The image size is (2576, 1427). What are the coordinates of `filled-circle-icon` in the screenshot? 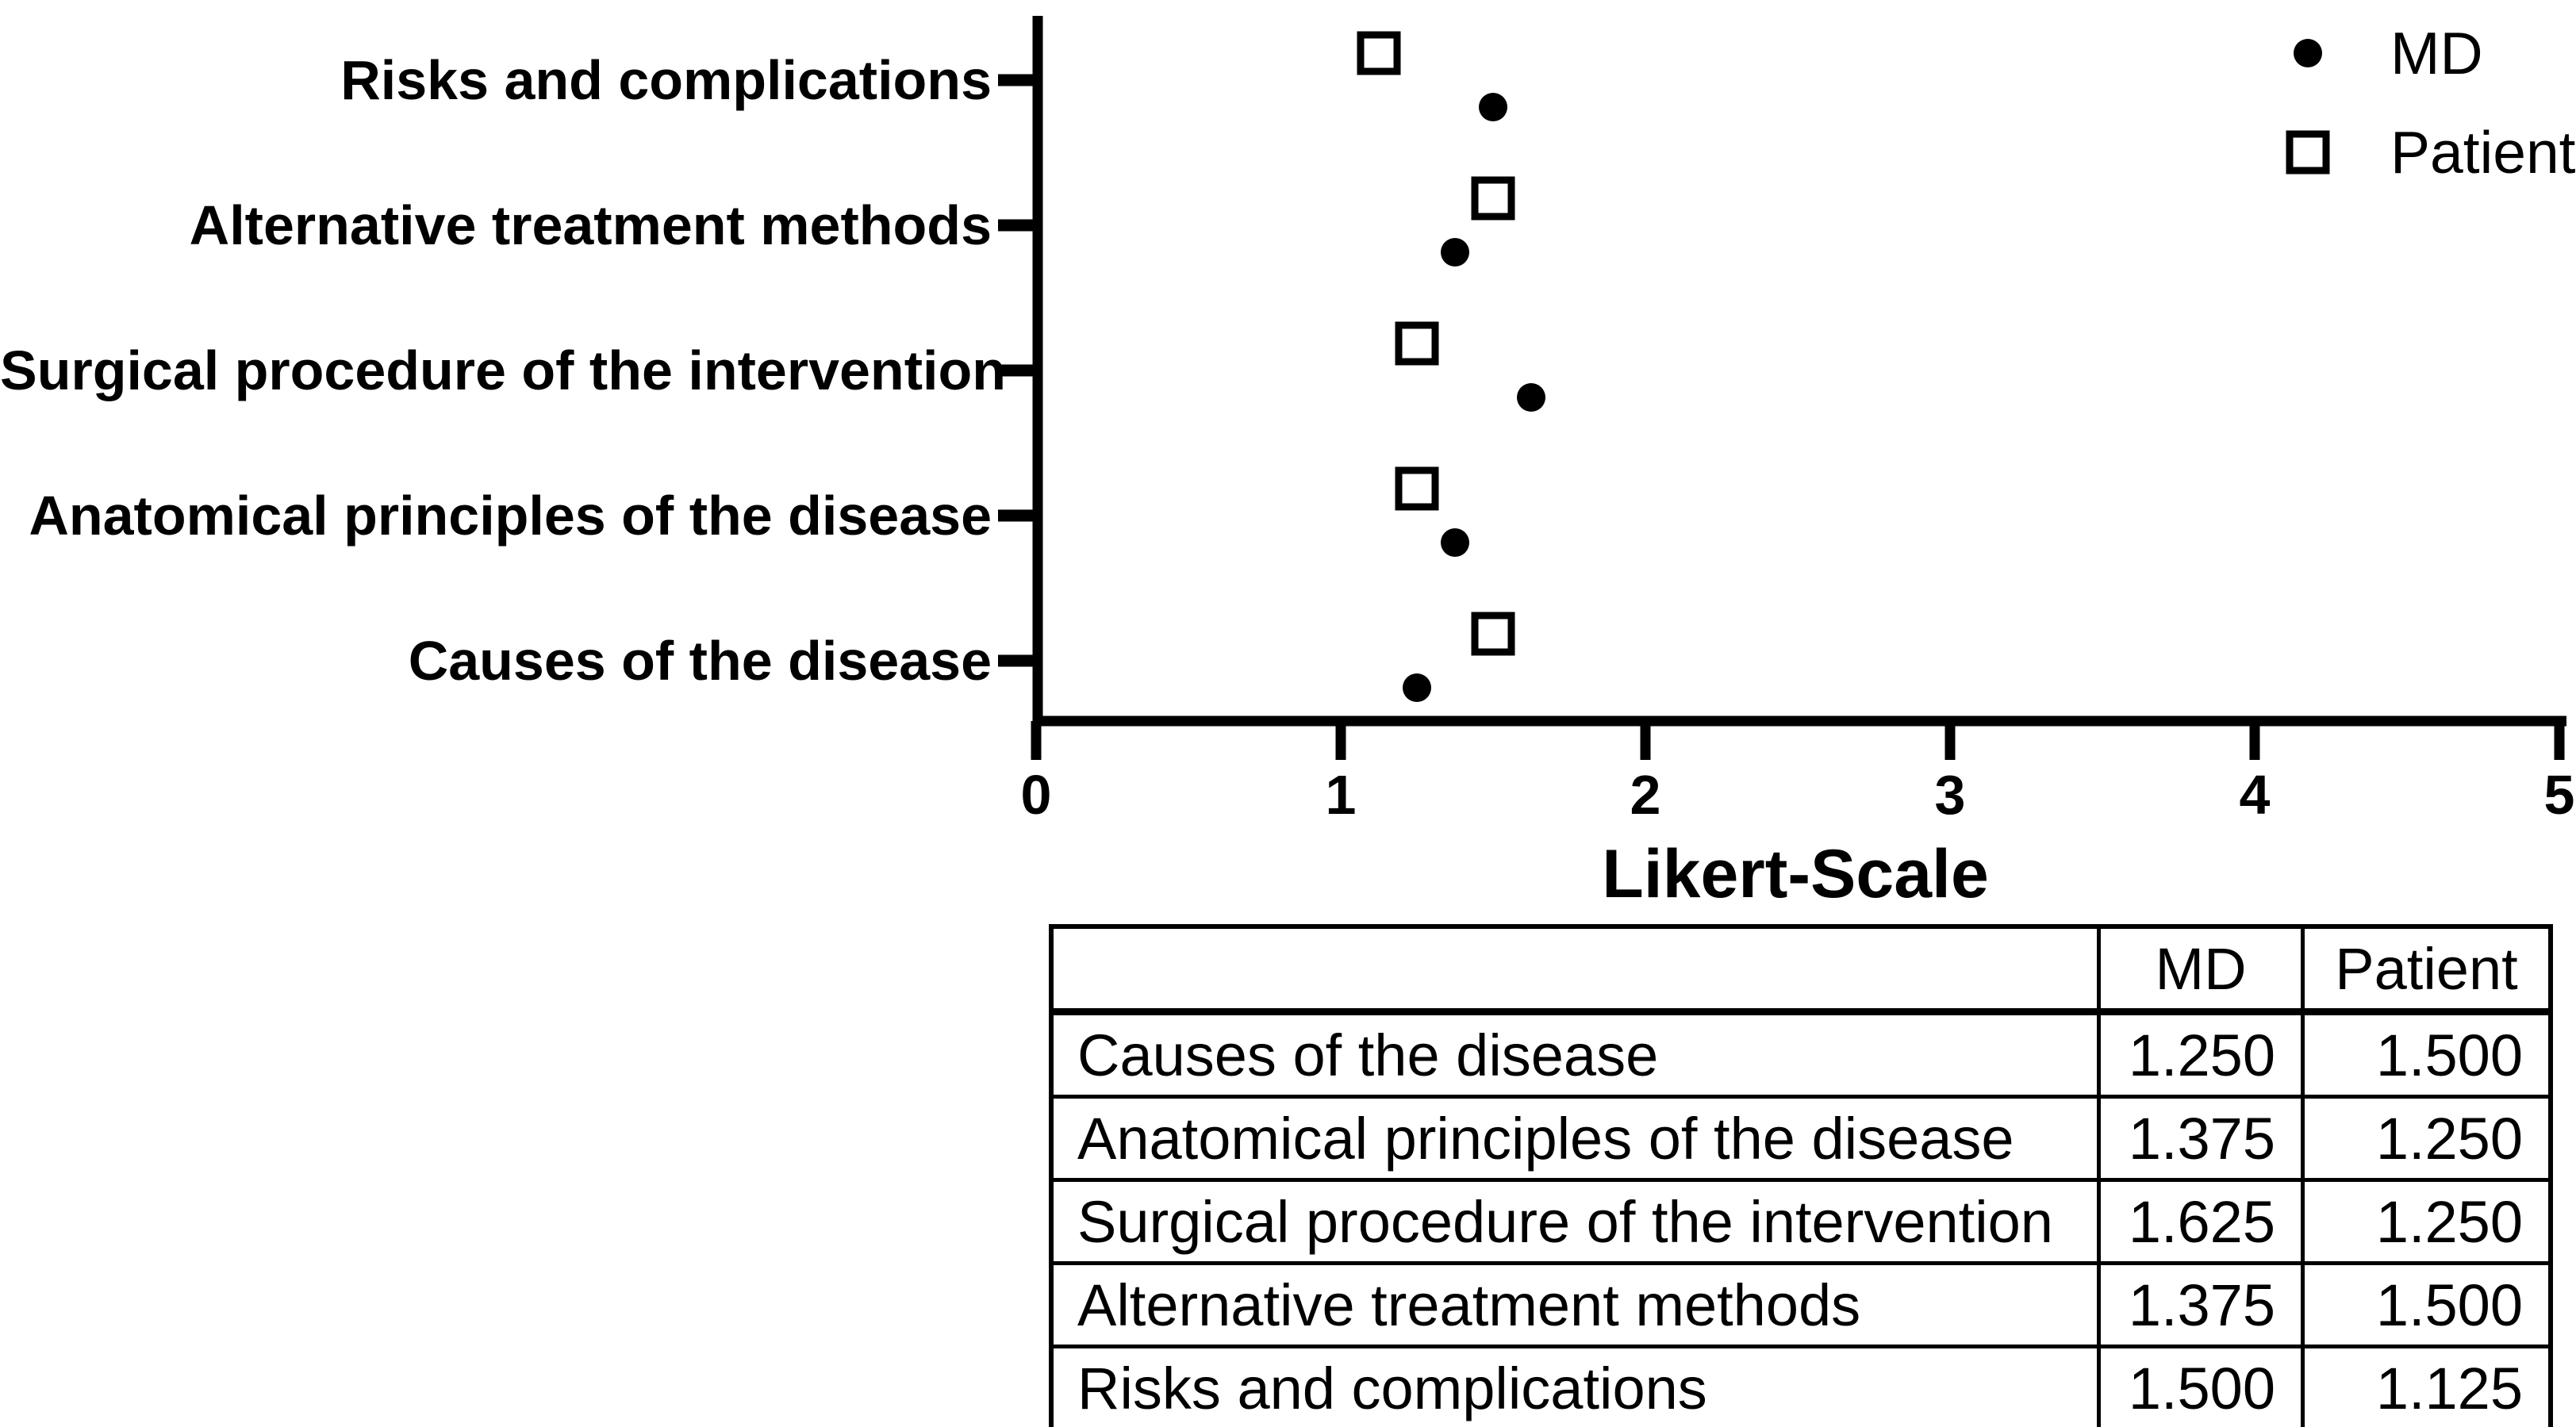 It's located at (2308, 53).